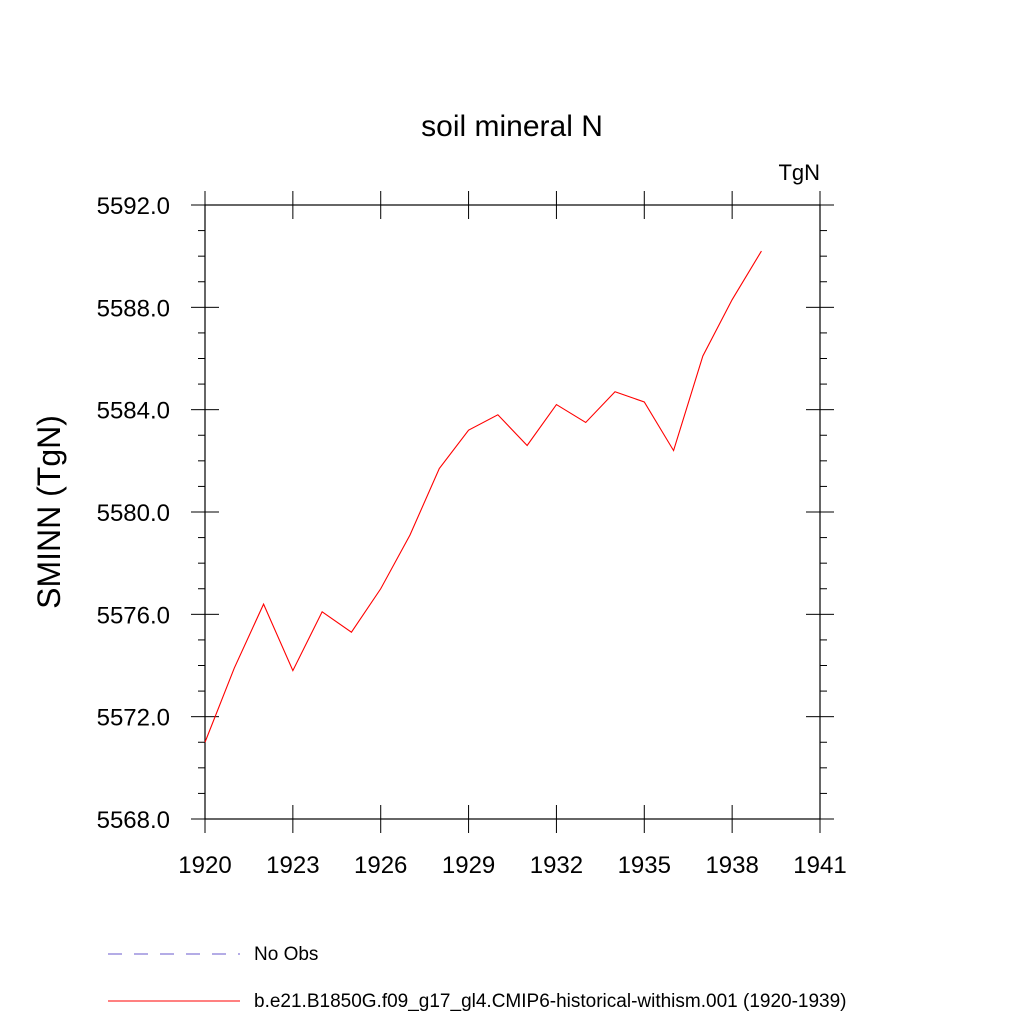 The image size is (1024, 1029). What do you see at coordinates (731, 865) in the screenshot?
I see `x-tick-label: 1938` at bounding box center [731, 865].